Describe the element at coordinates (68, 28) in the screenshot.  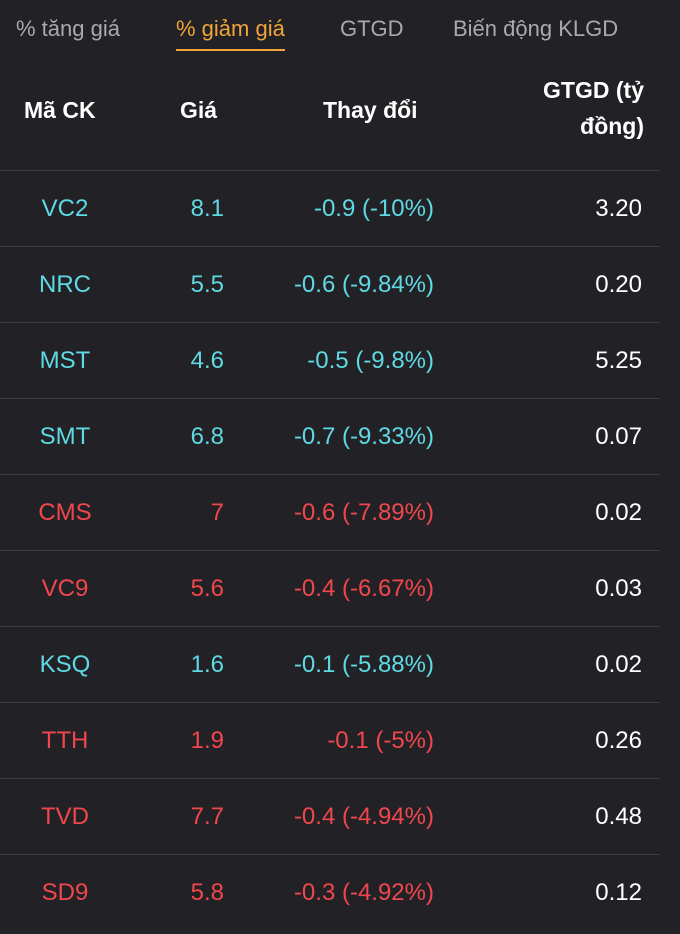
I see `tab-top-gainers: % tăng giá` at that location.